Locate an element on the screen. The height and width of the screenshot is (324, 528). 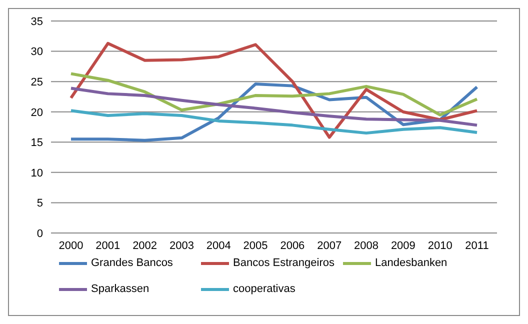
x-tick-label: 2003 is located at coordinates (181, 246).